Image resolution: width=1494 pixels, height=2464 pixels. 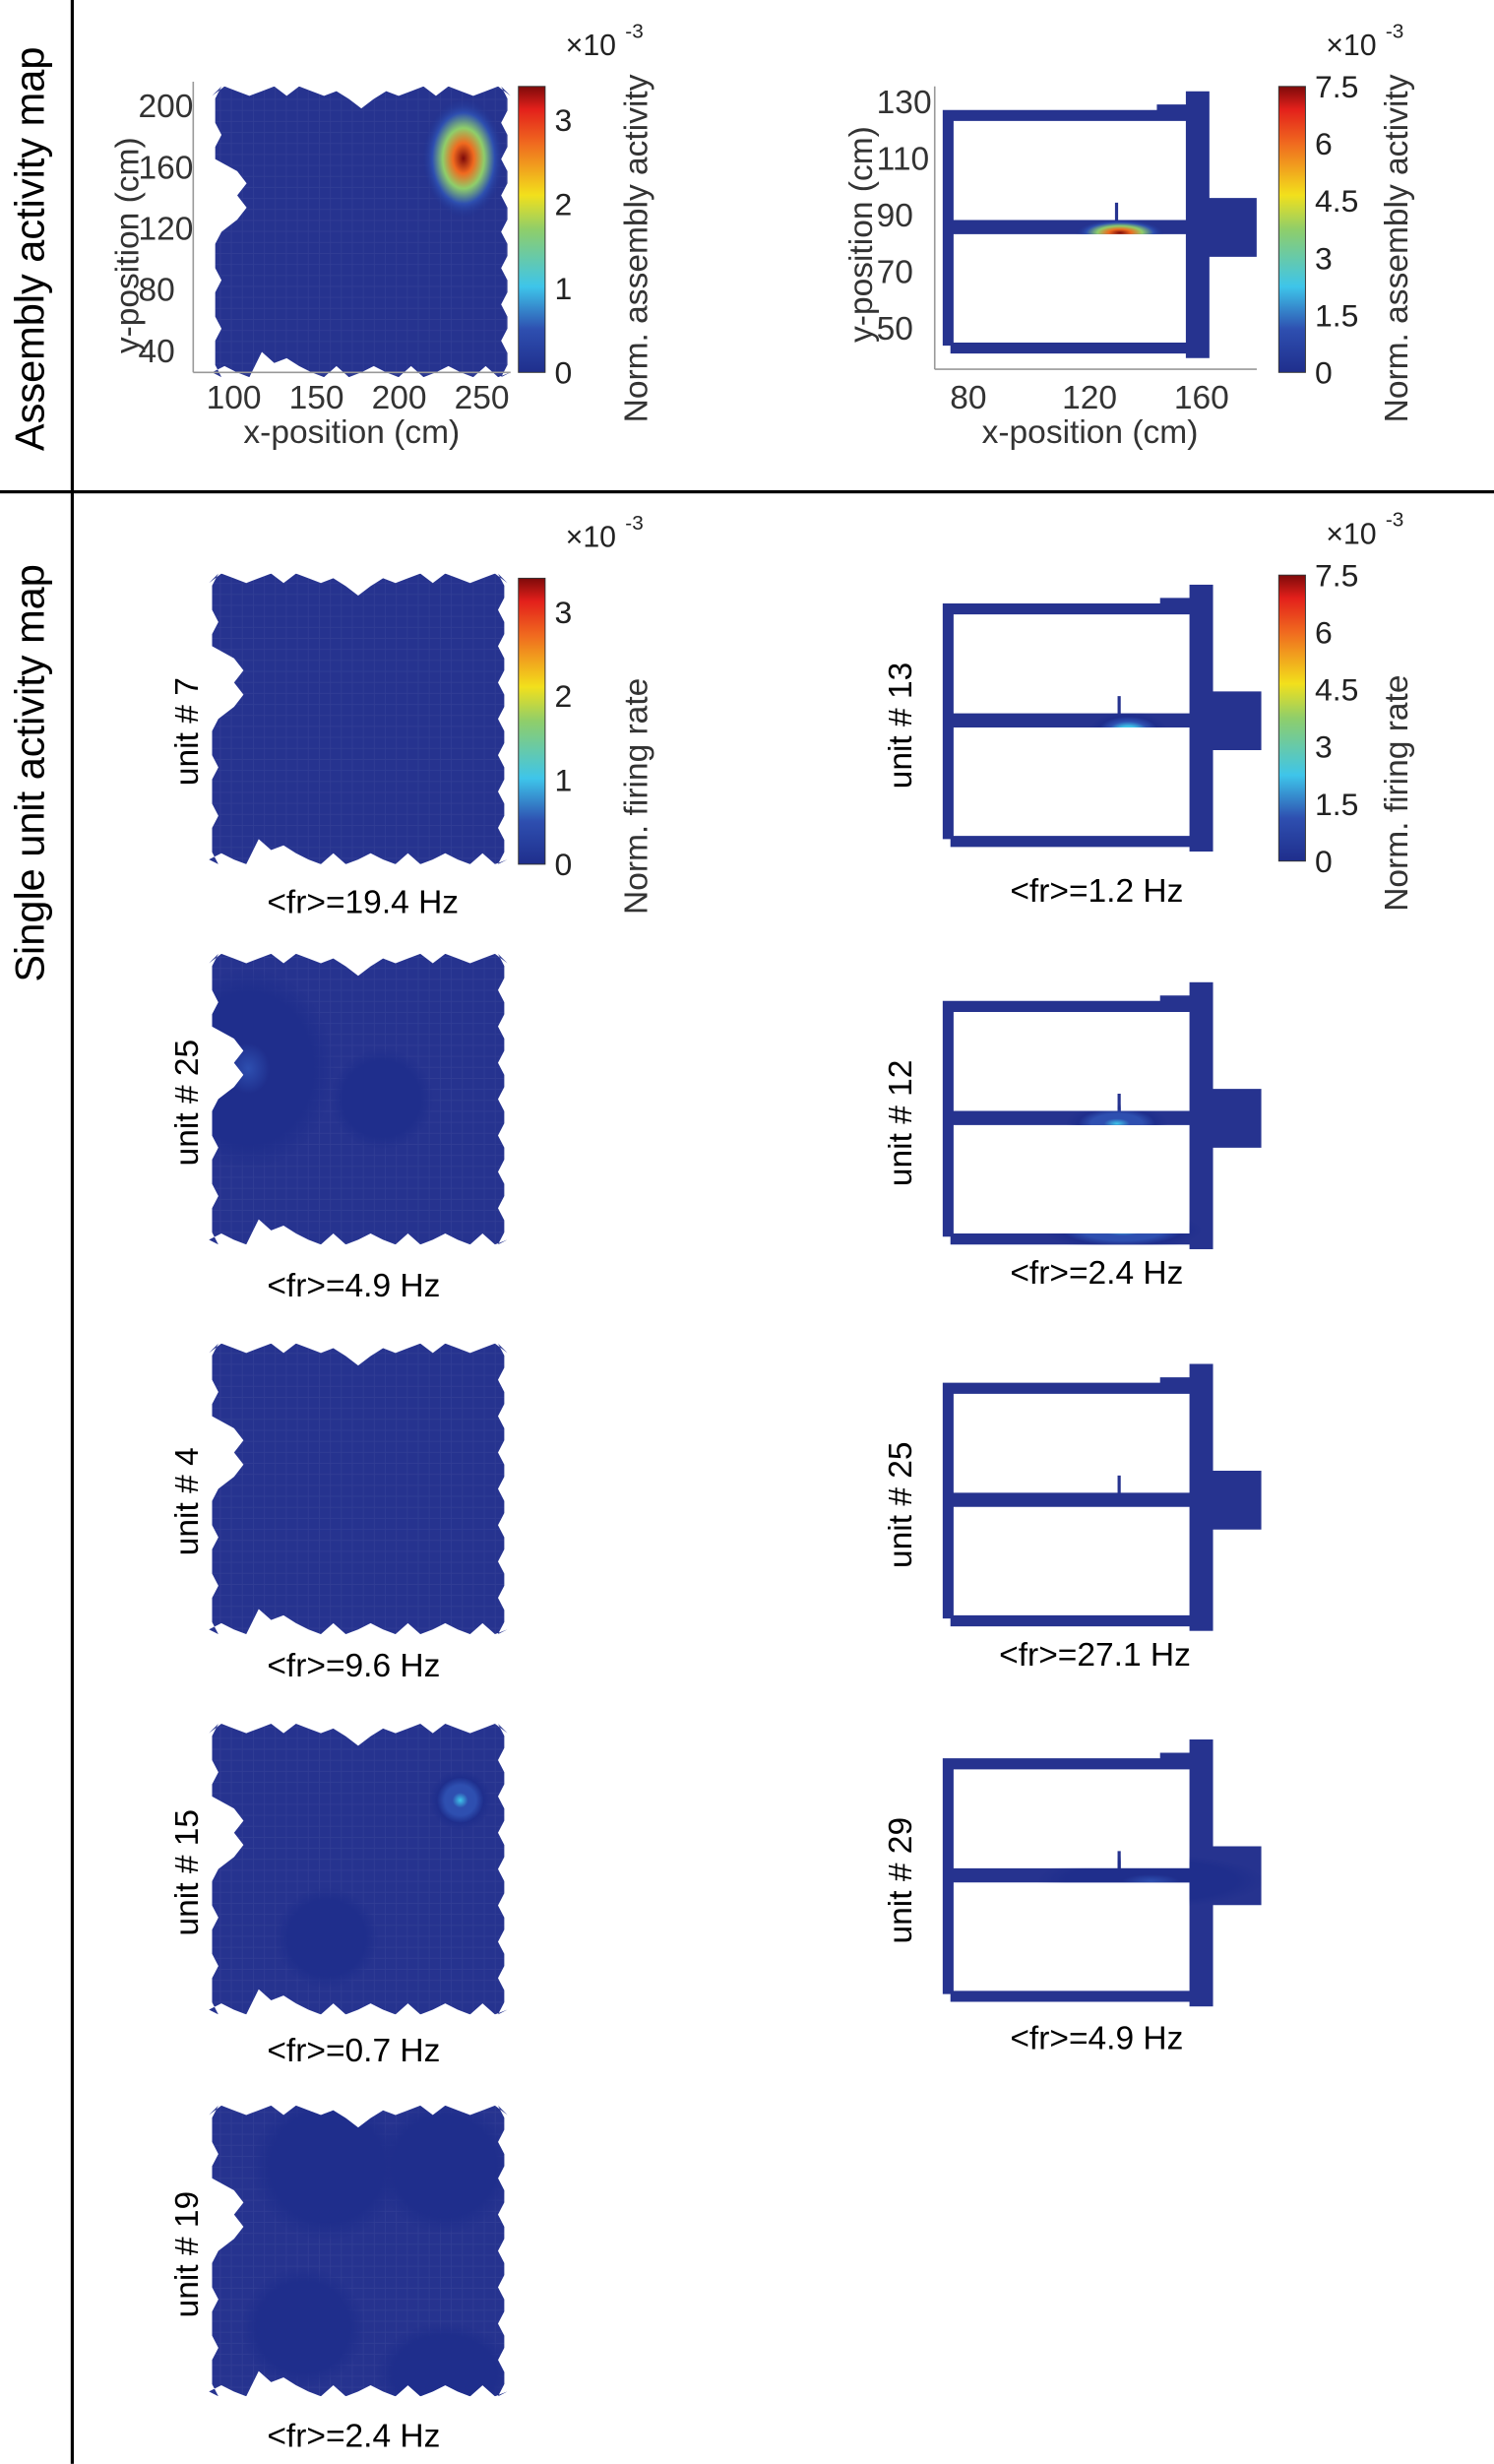 What do you see at coordinates (338, 1128) in the screenshot?
I see `unit-map-open-field: unit # 25 <fr>=4.9 Hz` at bounding box center [338, 1128].